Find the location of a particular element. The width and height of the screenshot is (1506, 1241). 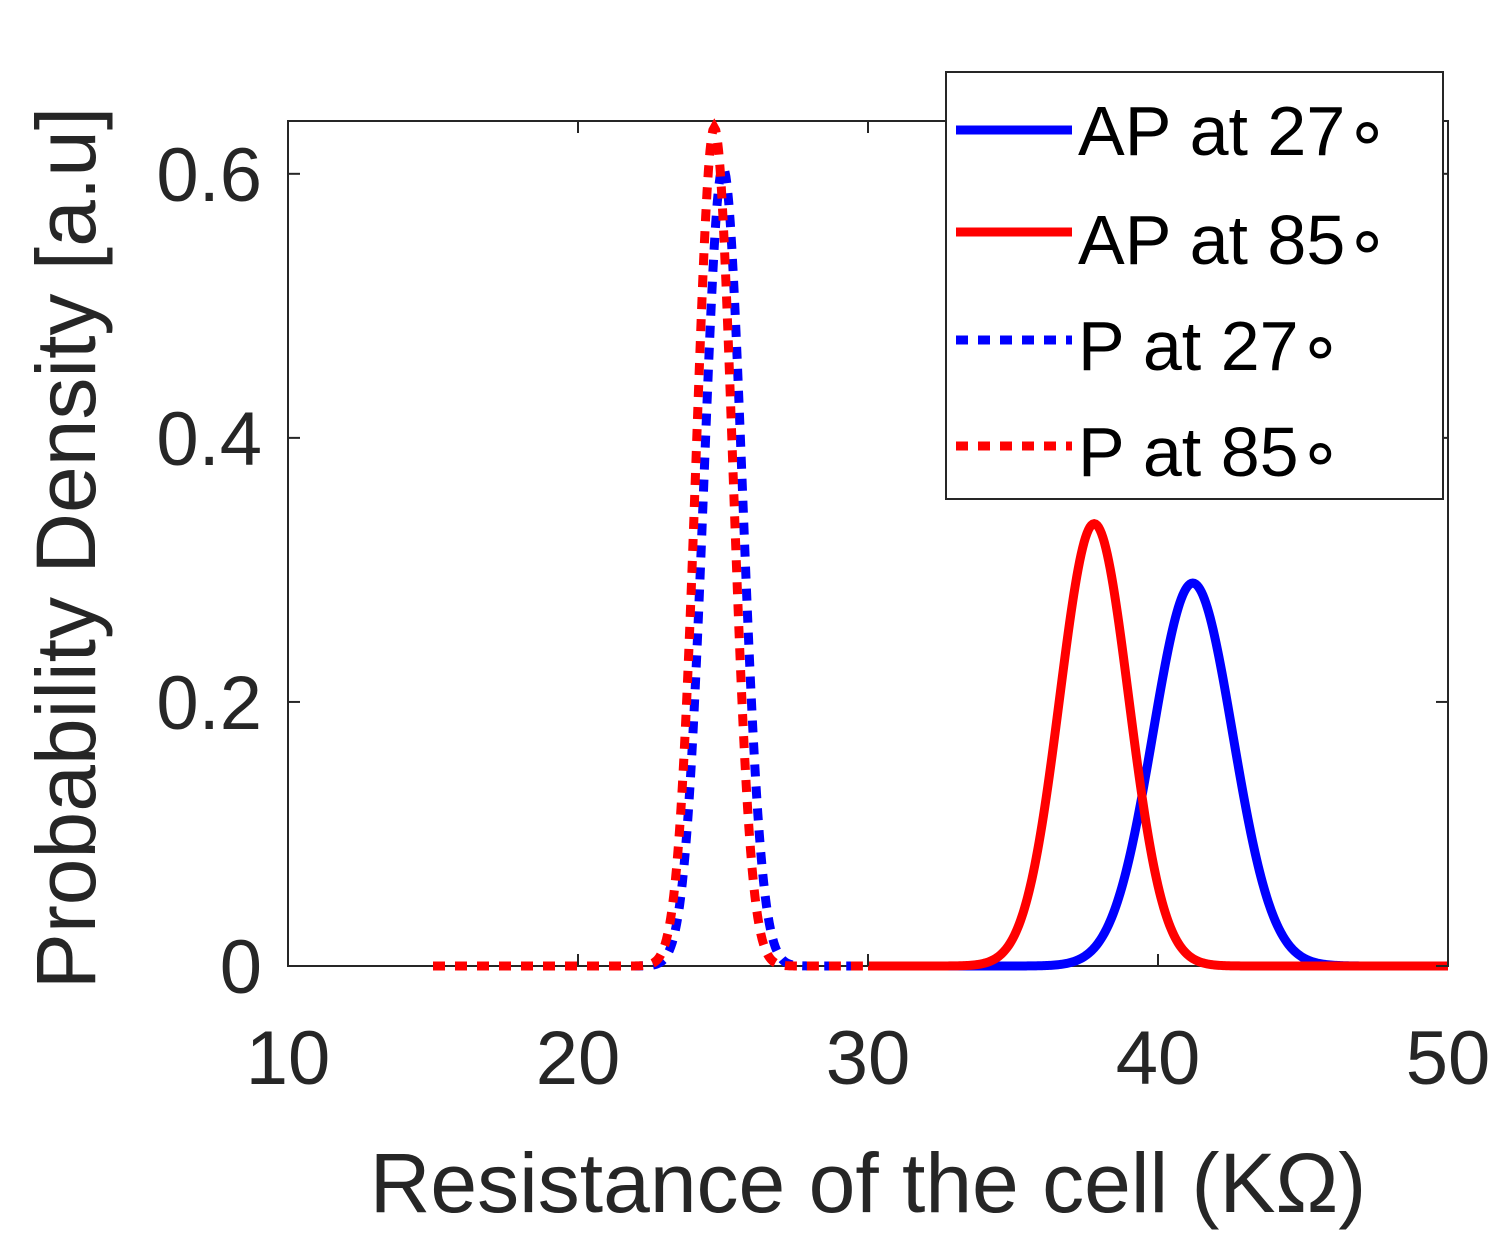

y-tick-label: 0.6 is located at coordinates (209, 175).